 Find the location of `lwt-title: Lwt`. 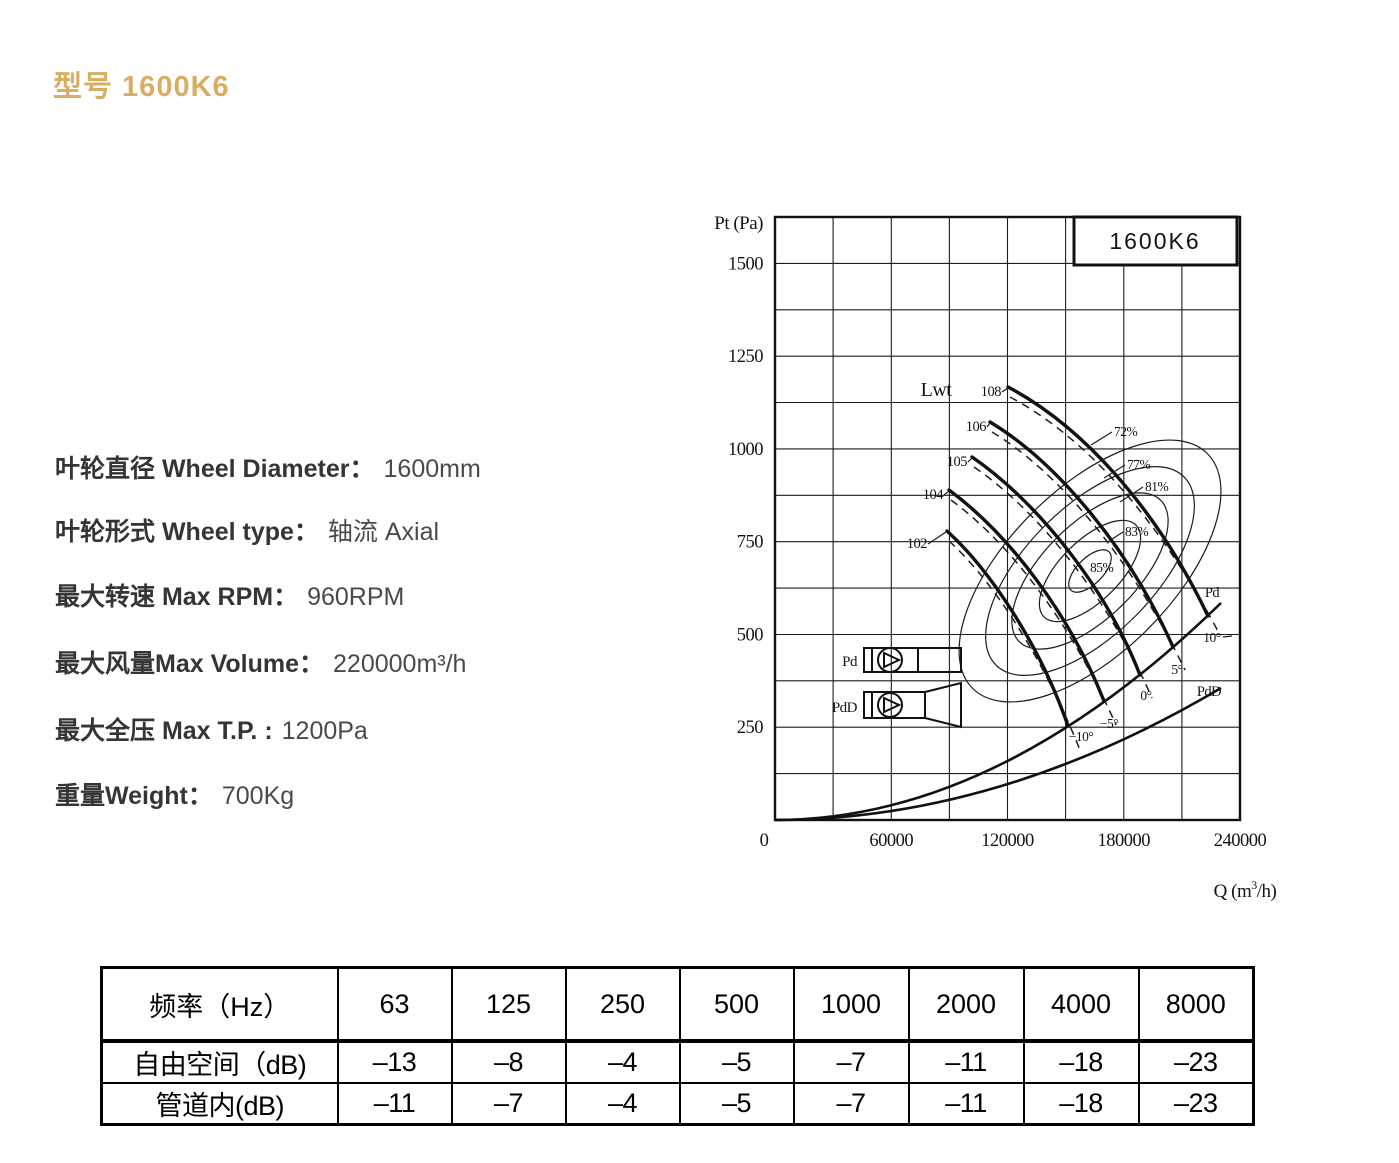

lwt-title: Lwt is located at coordinates (937, 390).